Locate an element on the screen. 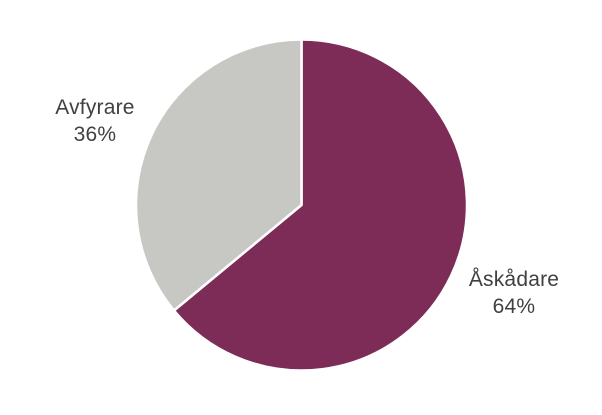 This screenshot has width=602, height=415. slice-label-askadare: Åskådare 64% is located at coordinates (514, 293).